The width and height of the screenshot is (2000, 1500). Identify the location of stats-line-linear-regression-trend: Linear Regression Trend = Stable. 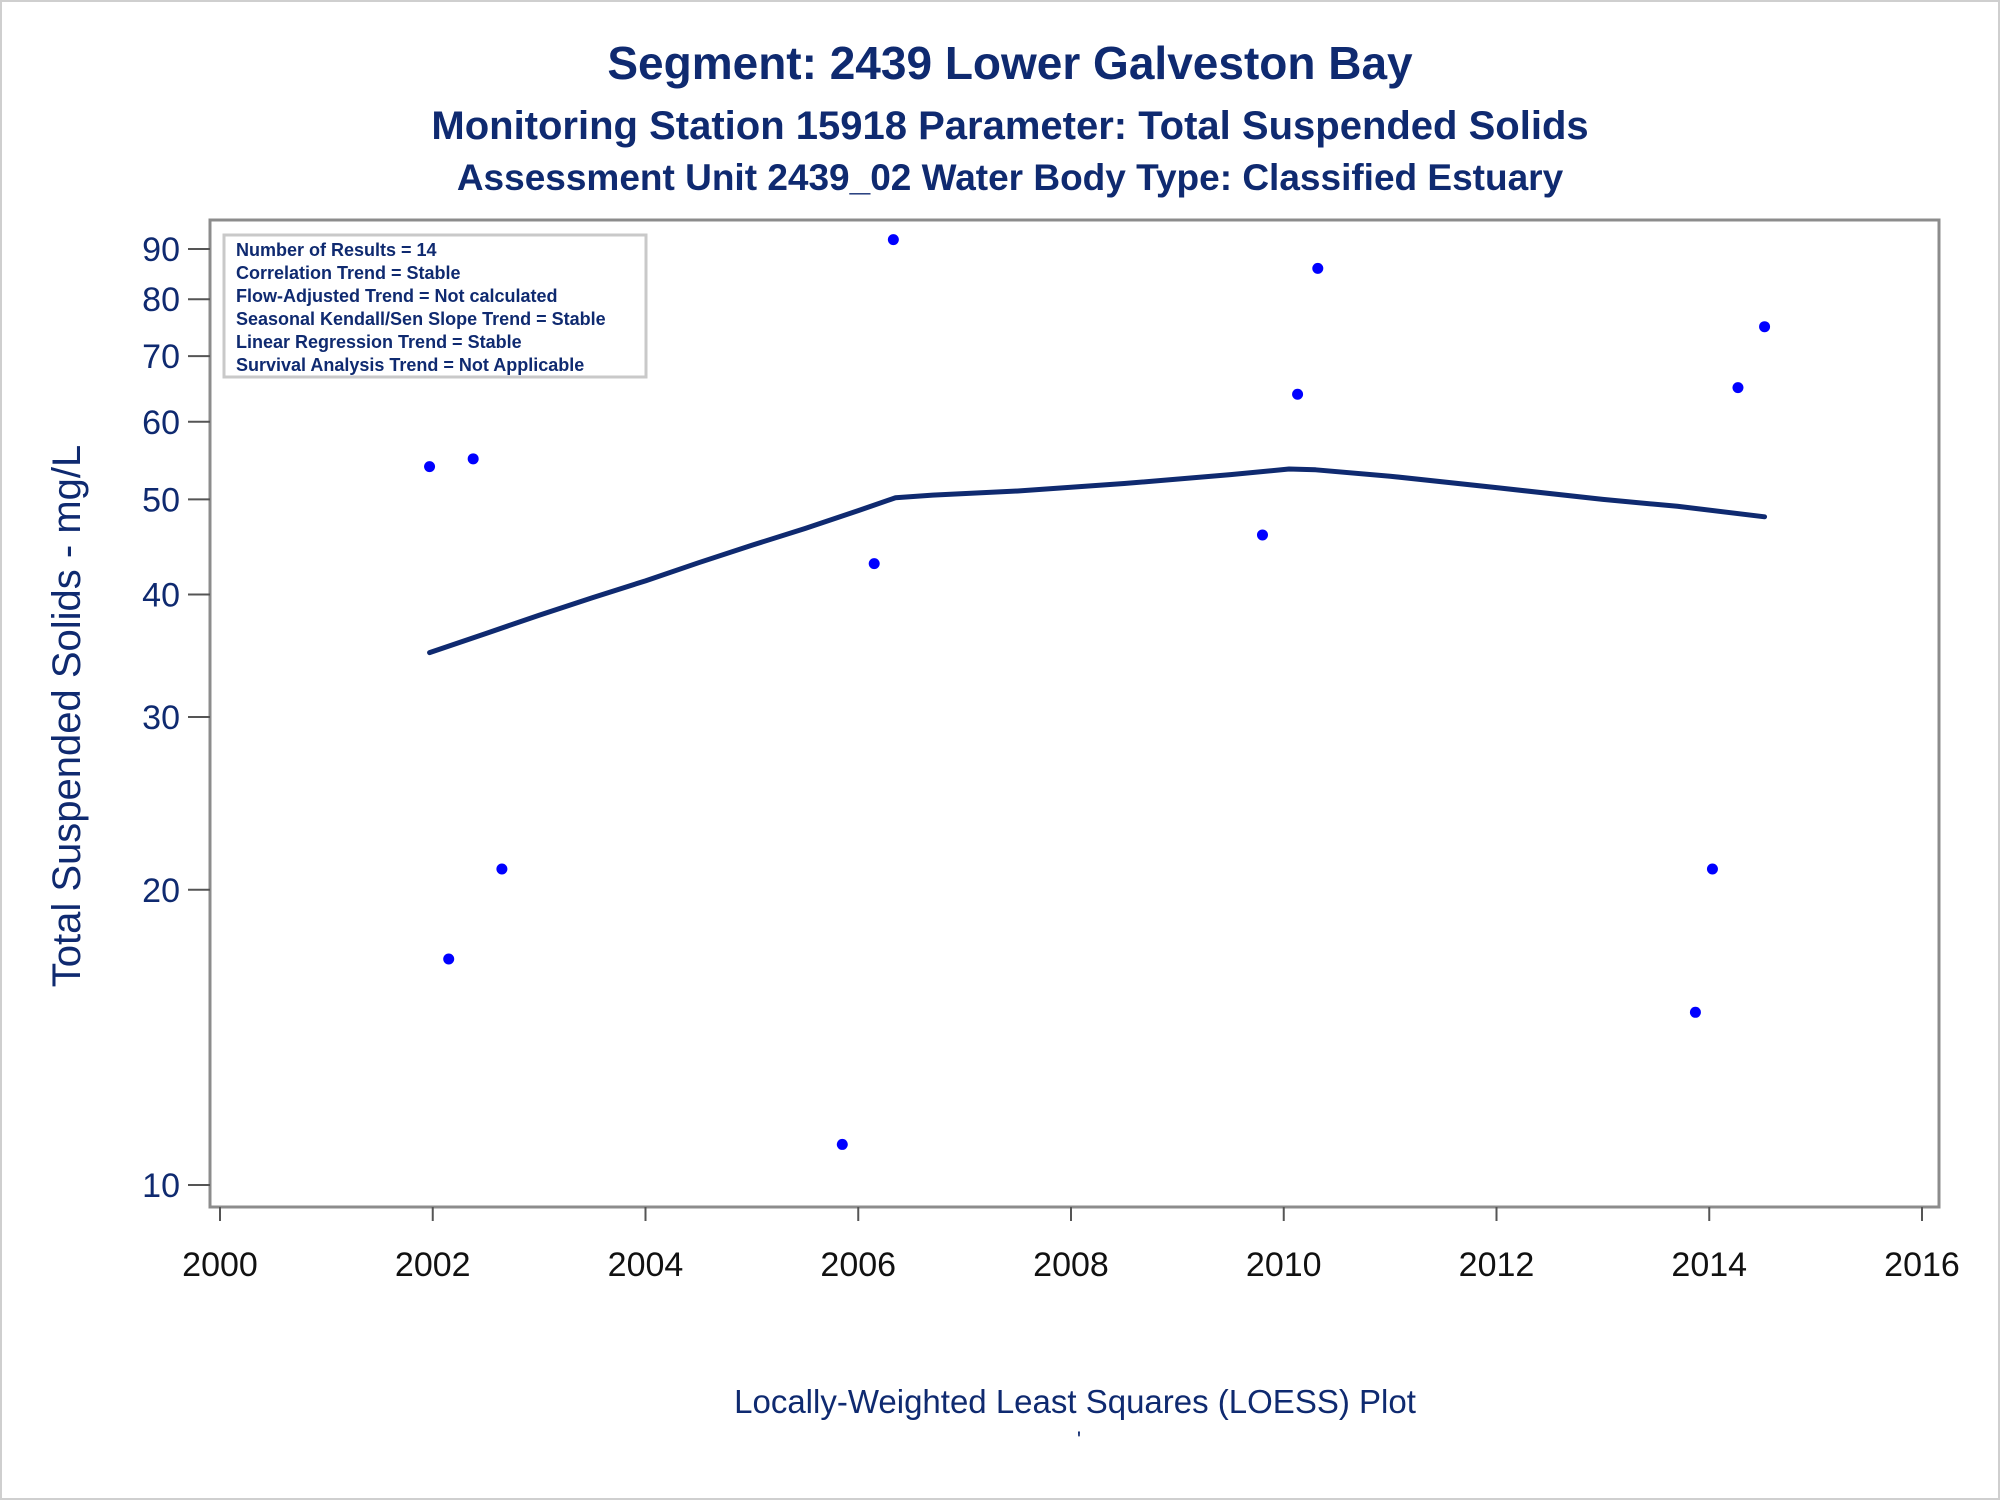
(379, 342).